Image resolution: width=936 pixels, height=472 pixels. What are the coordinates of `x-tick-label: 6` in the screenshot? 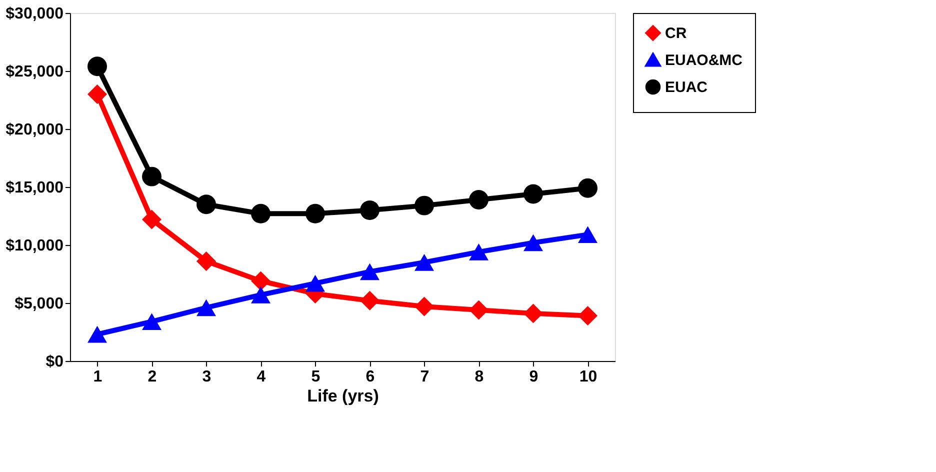 It's located at (370, 377).